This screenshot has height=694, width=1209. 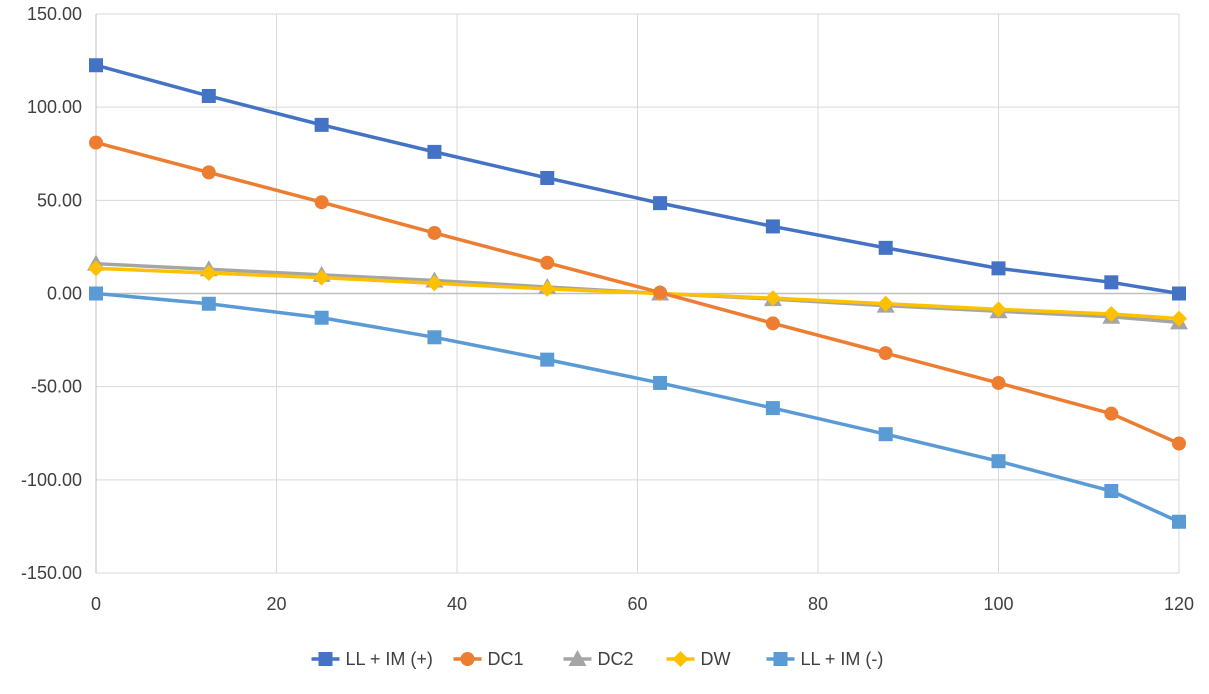 What do you see at coordinates (51, 480) in the screenshot?
I see `y-tick-label: -100.00` at bounding box center [51, 480].